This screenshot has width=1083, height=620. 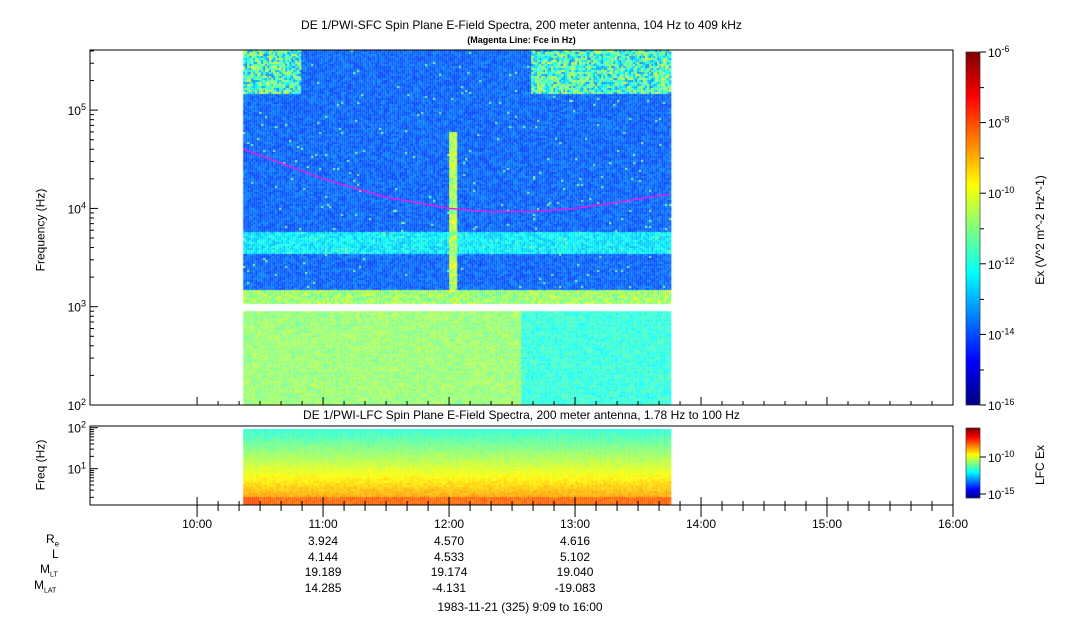 I want to click on mlt-label: M, so click(x=45, y=569).